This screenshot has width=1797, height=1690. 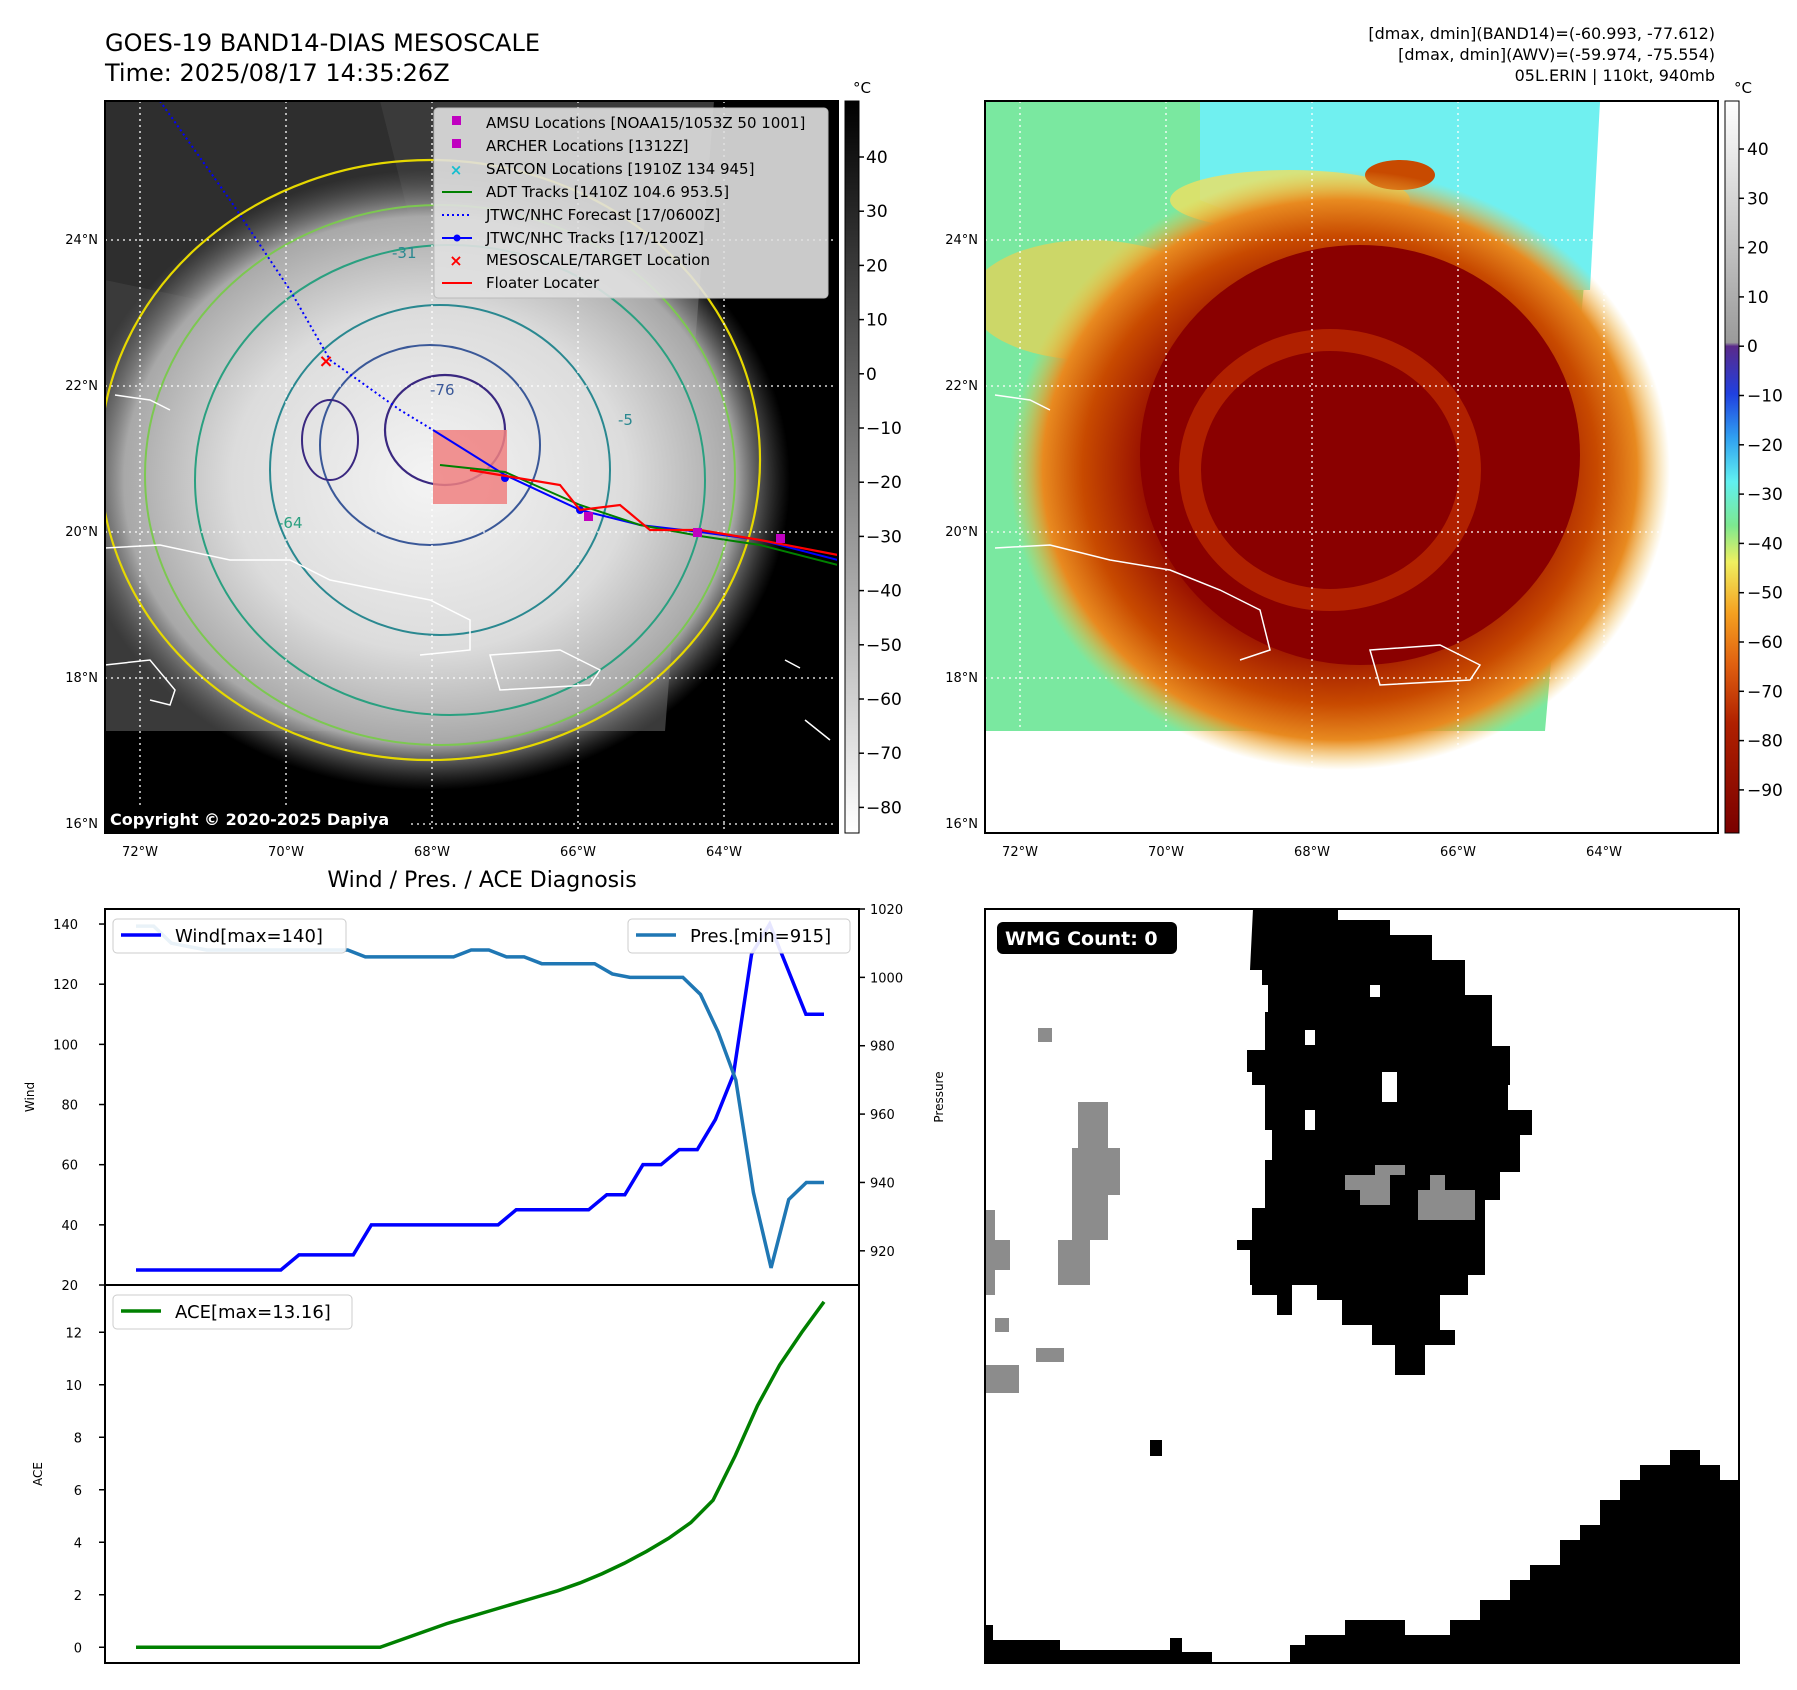 I want to click on map1-lon-ticks: 72°W 70°W 68°W 66°W 64°W, so click(x=432, y=852).